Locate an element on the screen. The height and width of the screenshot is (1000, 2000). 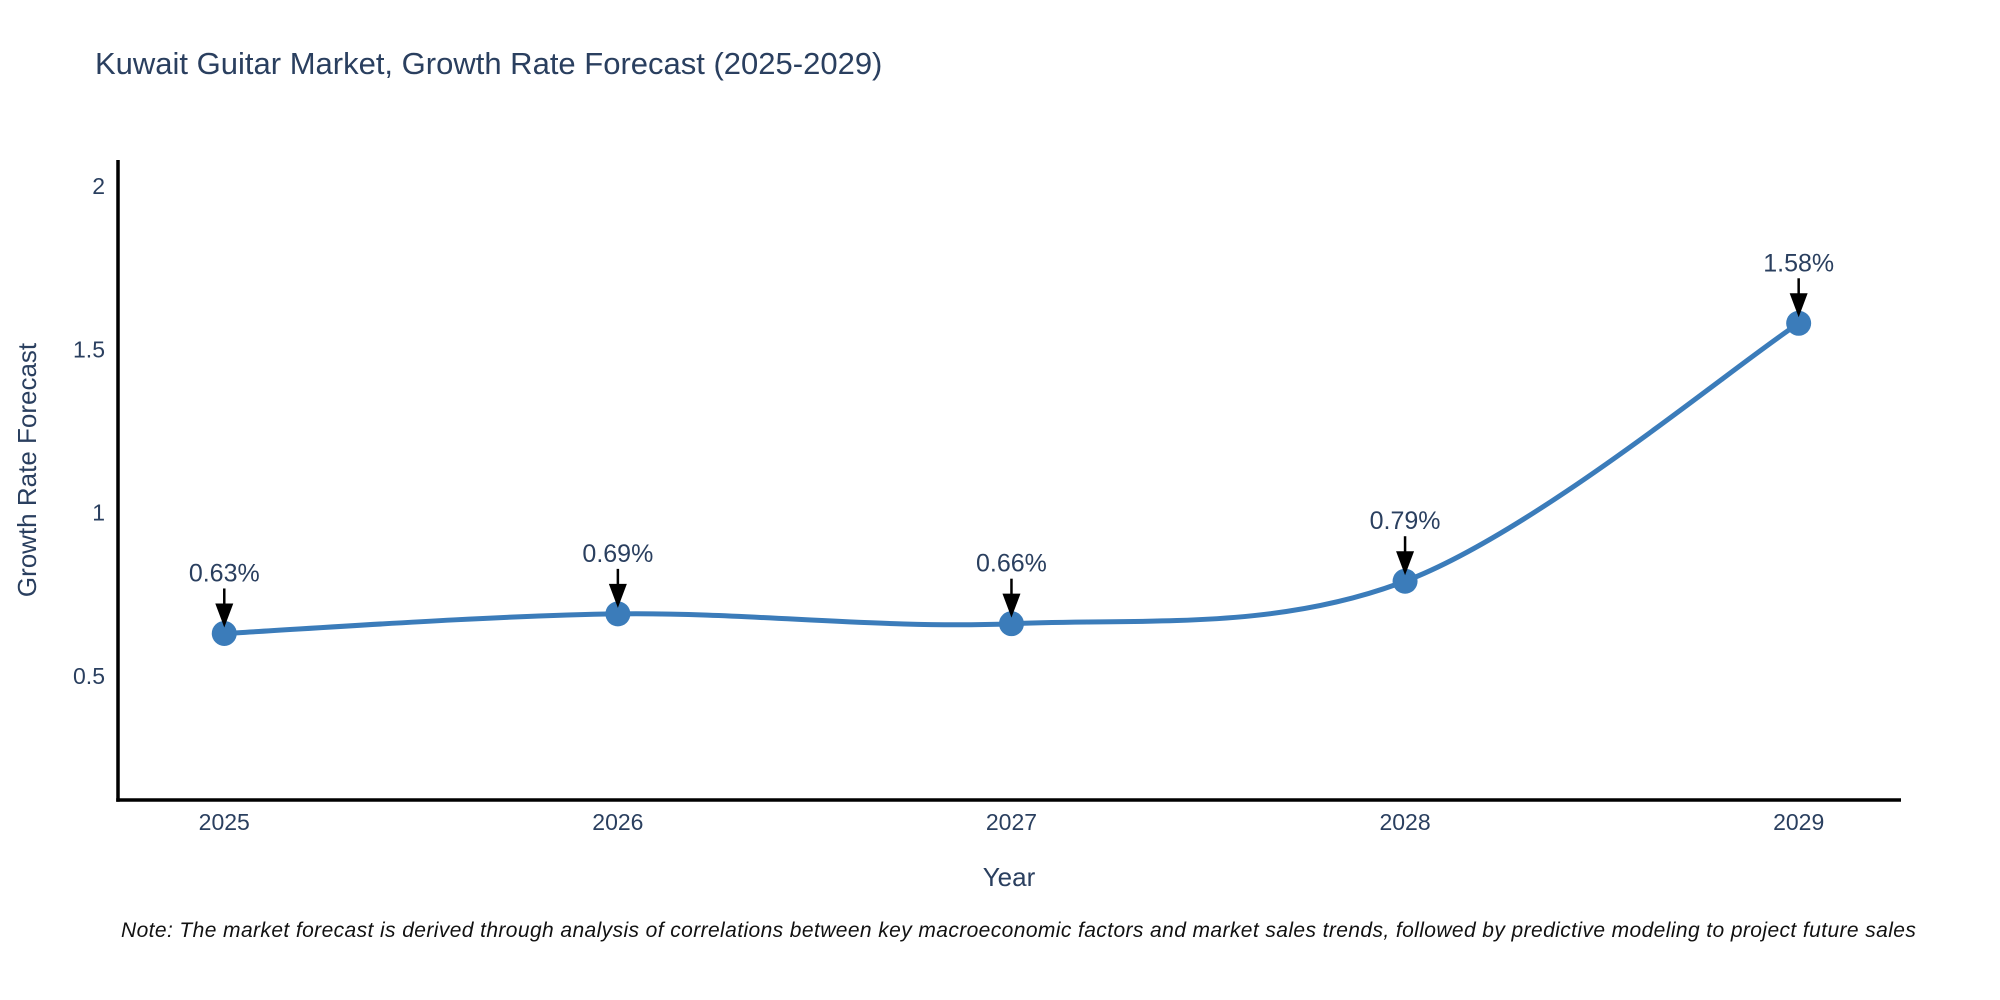
x-tick-label: 2027 is located at coordinates (1011, 822).